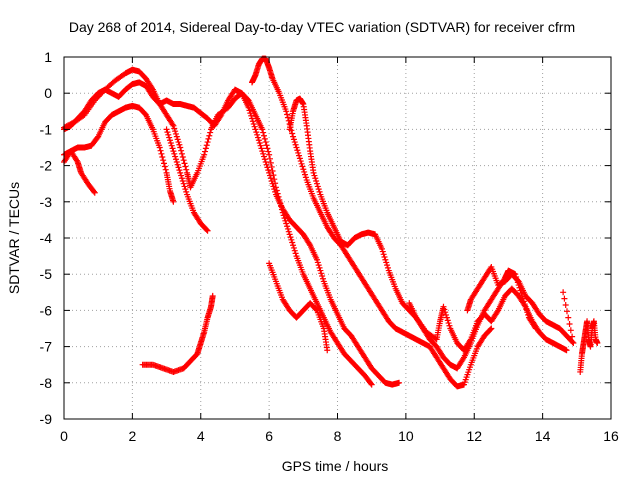 The height and width of the screenshot is (480, 640). I want to click on x-tick-label: 12, so click(474, 436).